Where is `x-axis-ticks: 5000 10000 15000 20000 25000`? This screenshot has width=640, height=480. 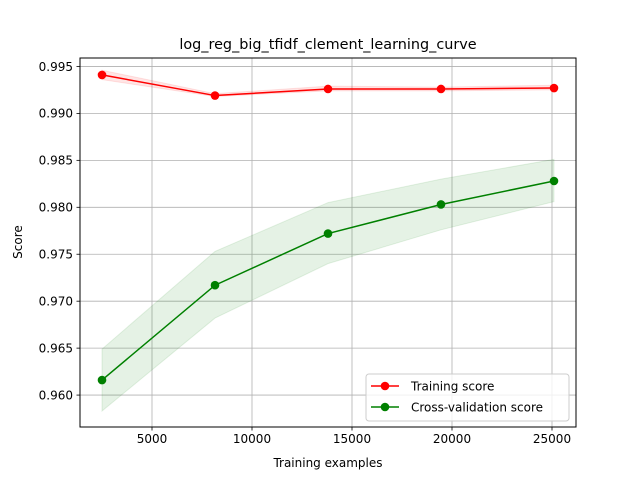
x-axis-ticks: 5000 10000 15000 20000 25000 is located at coordinates (354, 436).